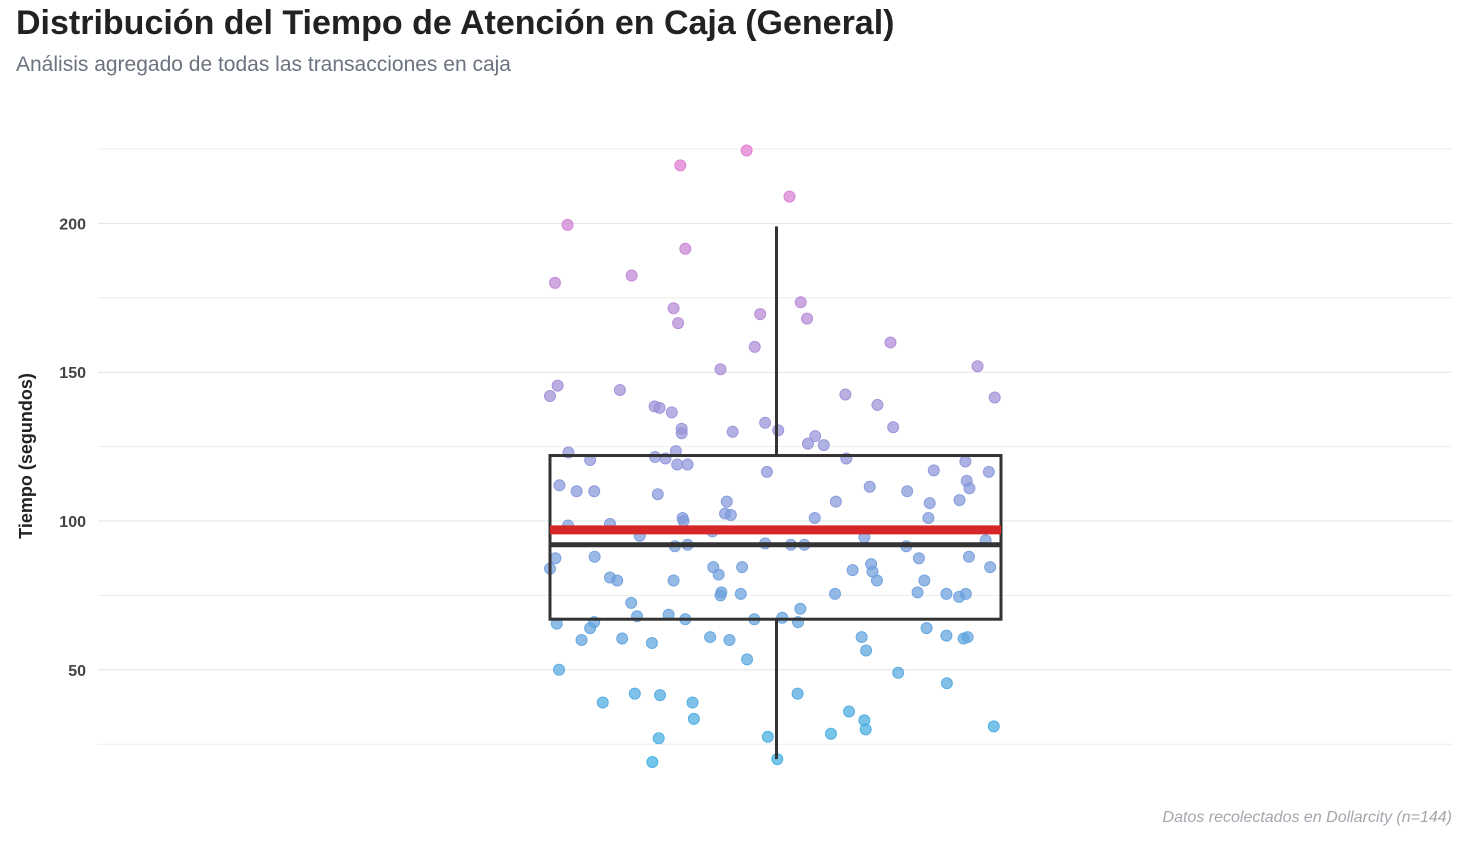 This screenshot has width=1464, height=841. I want to click on y-tick-label: 100, so click(72, 522).